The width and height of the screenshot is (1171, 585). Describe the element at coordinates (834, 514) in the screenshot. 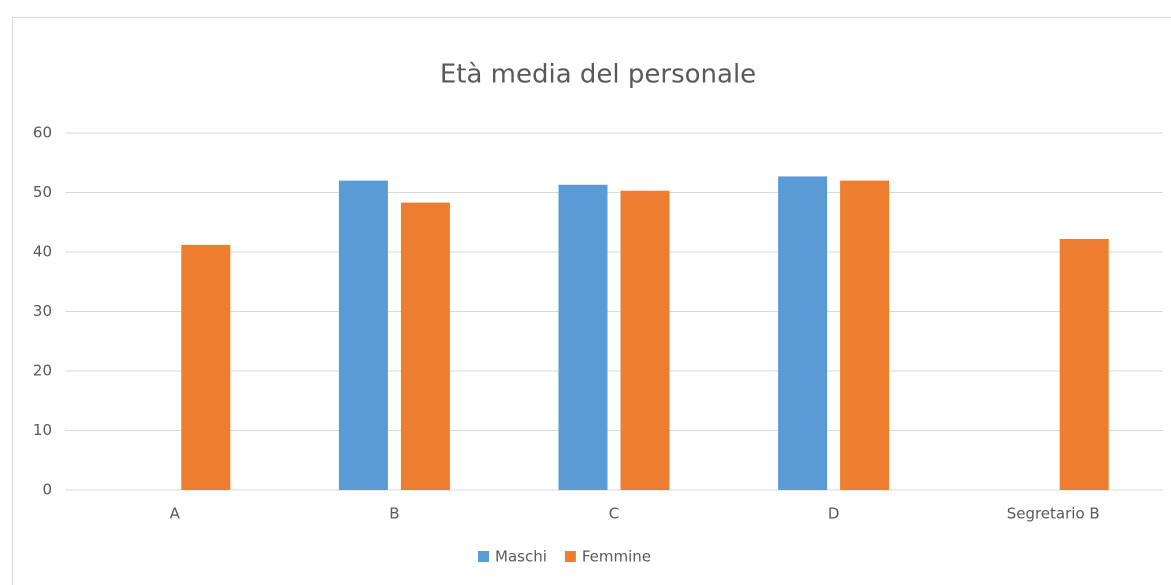

I see `x-tick-label: D` at that location.